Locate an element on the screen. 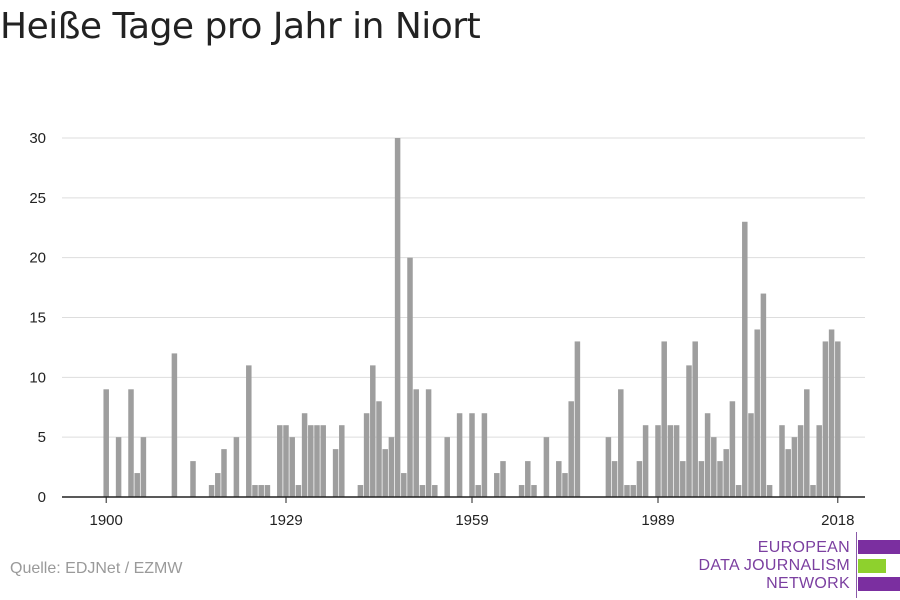 Image resolution: width=900 pixels, height=600 pixels. bar-1921 is located at coordinates (236, 467).